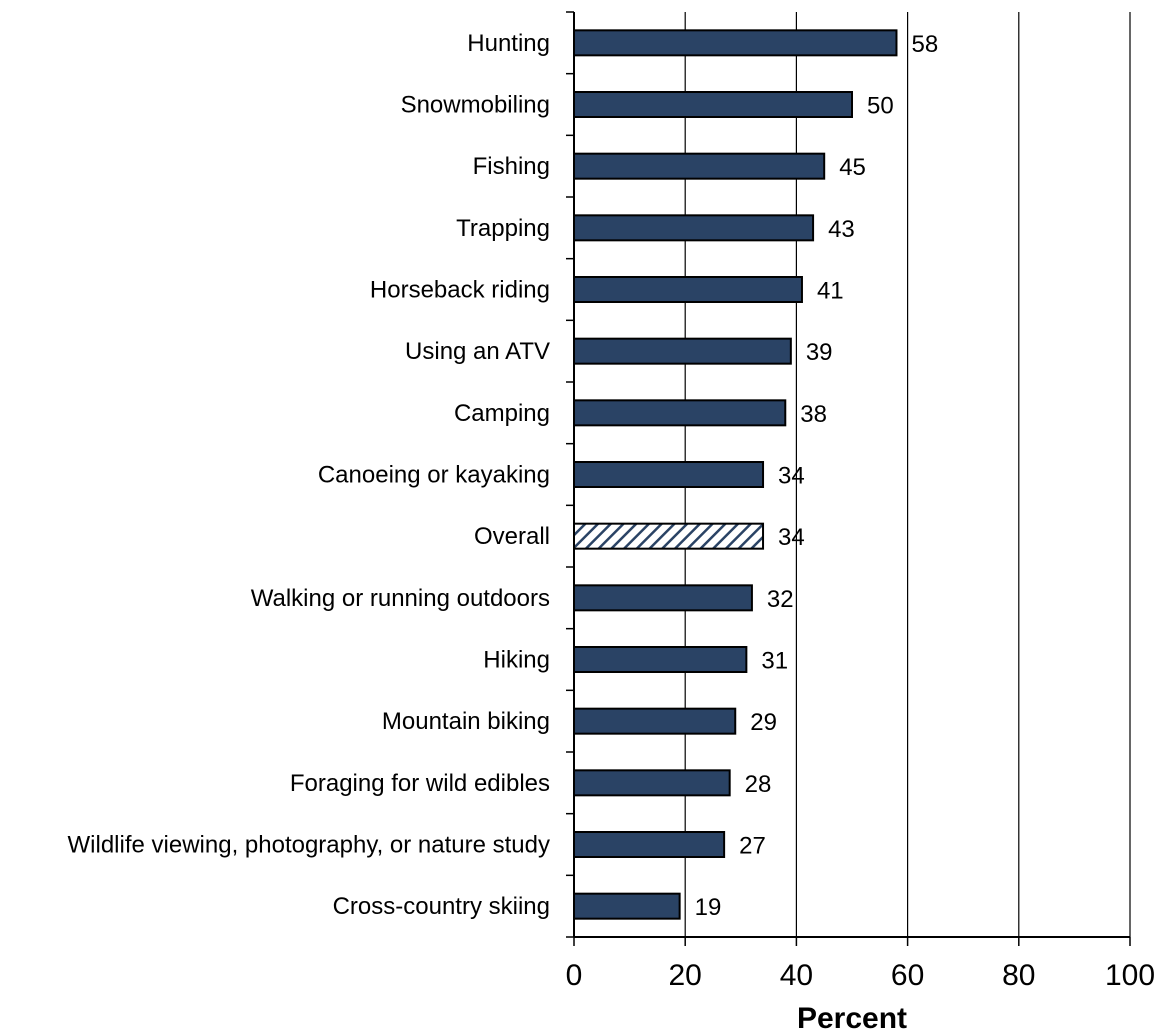  Describe the element at coordinates (502, 413) in the screenshot. I see `category-label: Camping` at that location.